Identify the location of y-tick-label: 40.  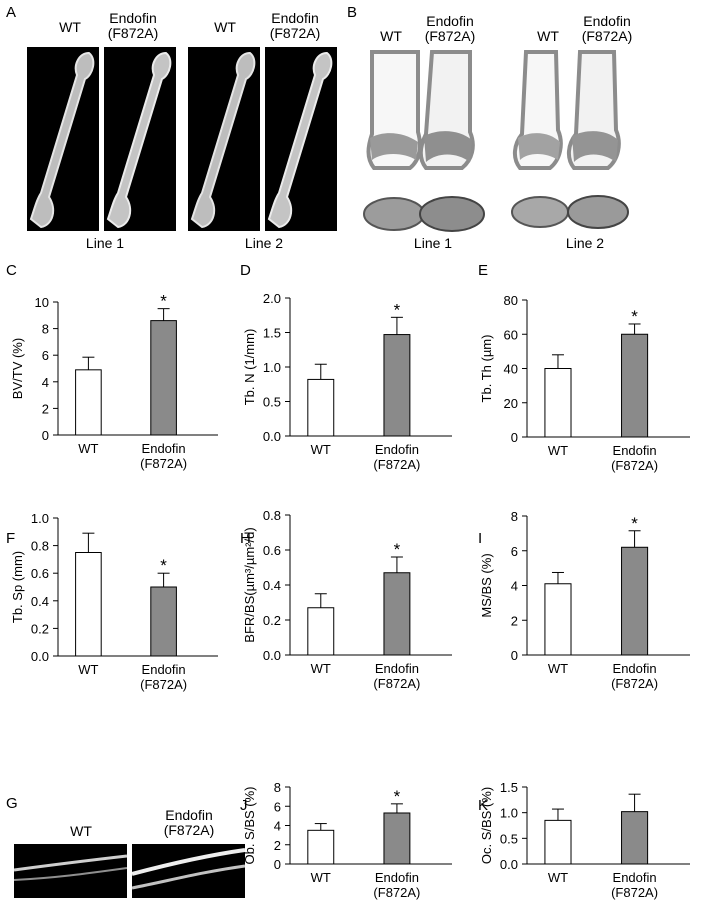
(511, 369).